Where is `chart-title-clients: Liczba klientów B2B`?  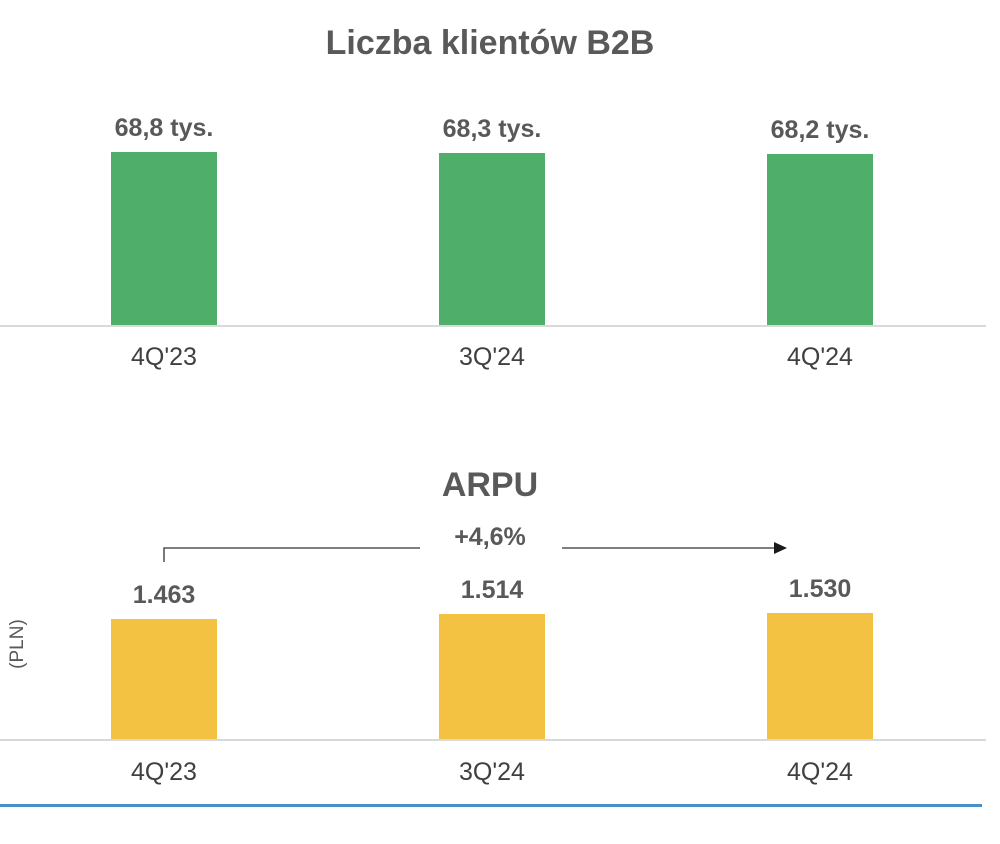
chart-title-clients: Liczba klientów B2B is located at coordinates (490, 43).